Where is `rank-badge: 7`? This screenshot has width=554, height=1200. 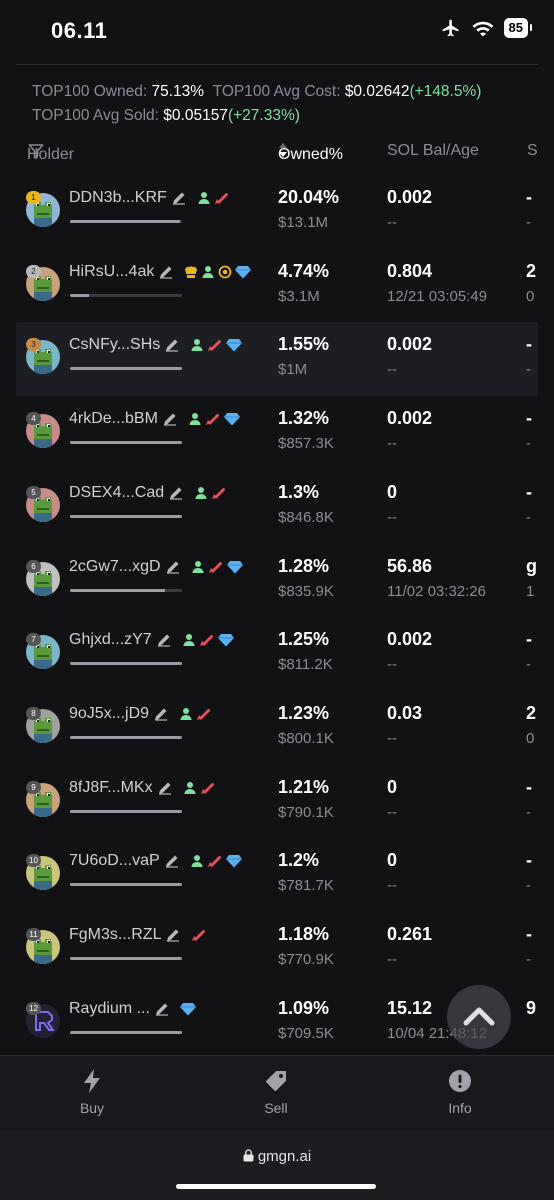
rank-badge: 7 is located at coordinates (33, 640).